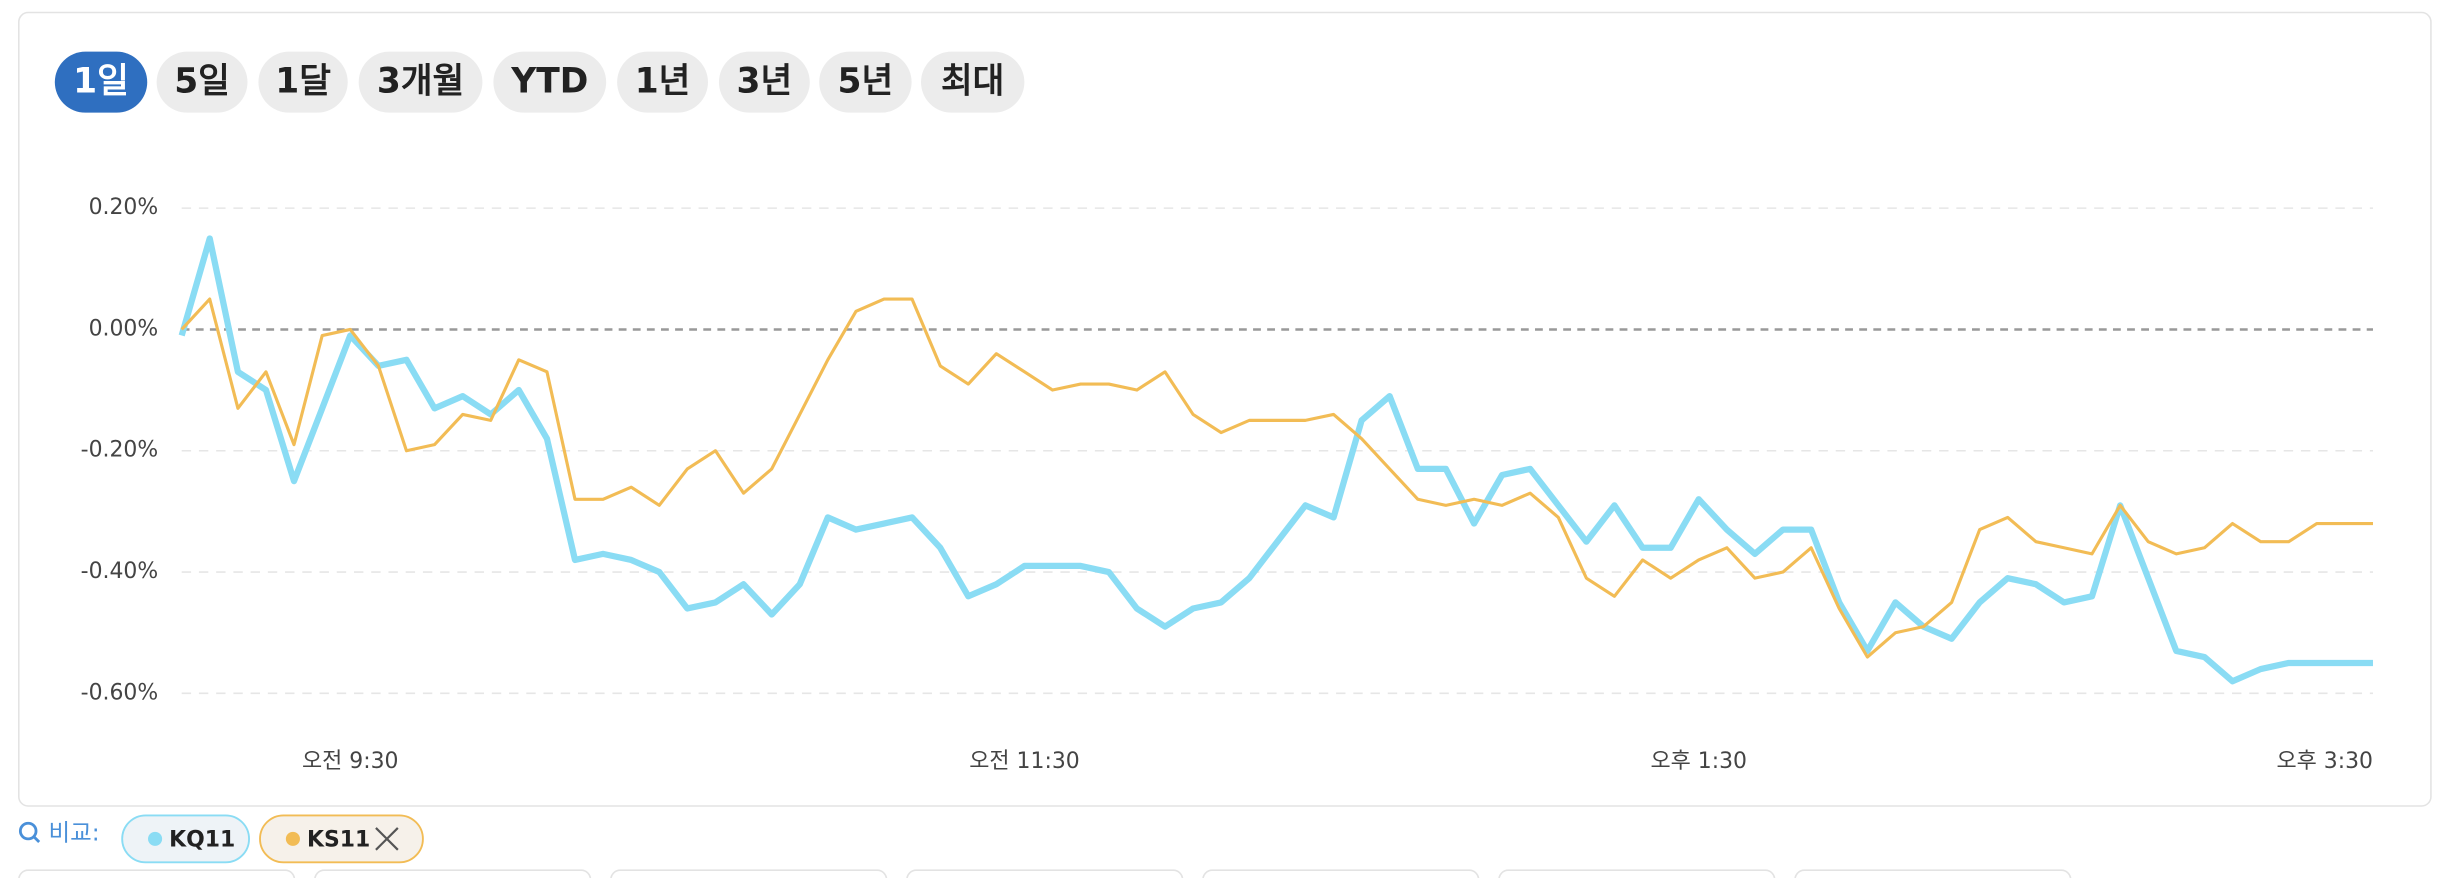  What do you see at coordinates (387, 839) in the screenshot?
I see `remove-icon` at bounding box center [387, 839].